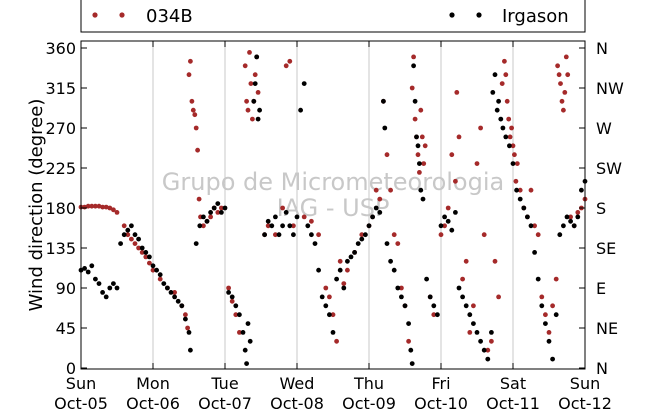 The width and height of the screenshot is (650, 409). I want to click on right-tick-label: E, so click(601, 288).